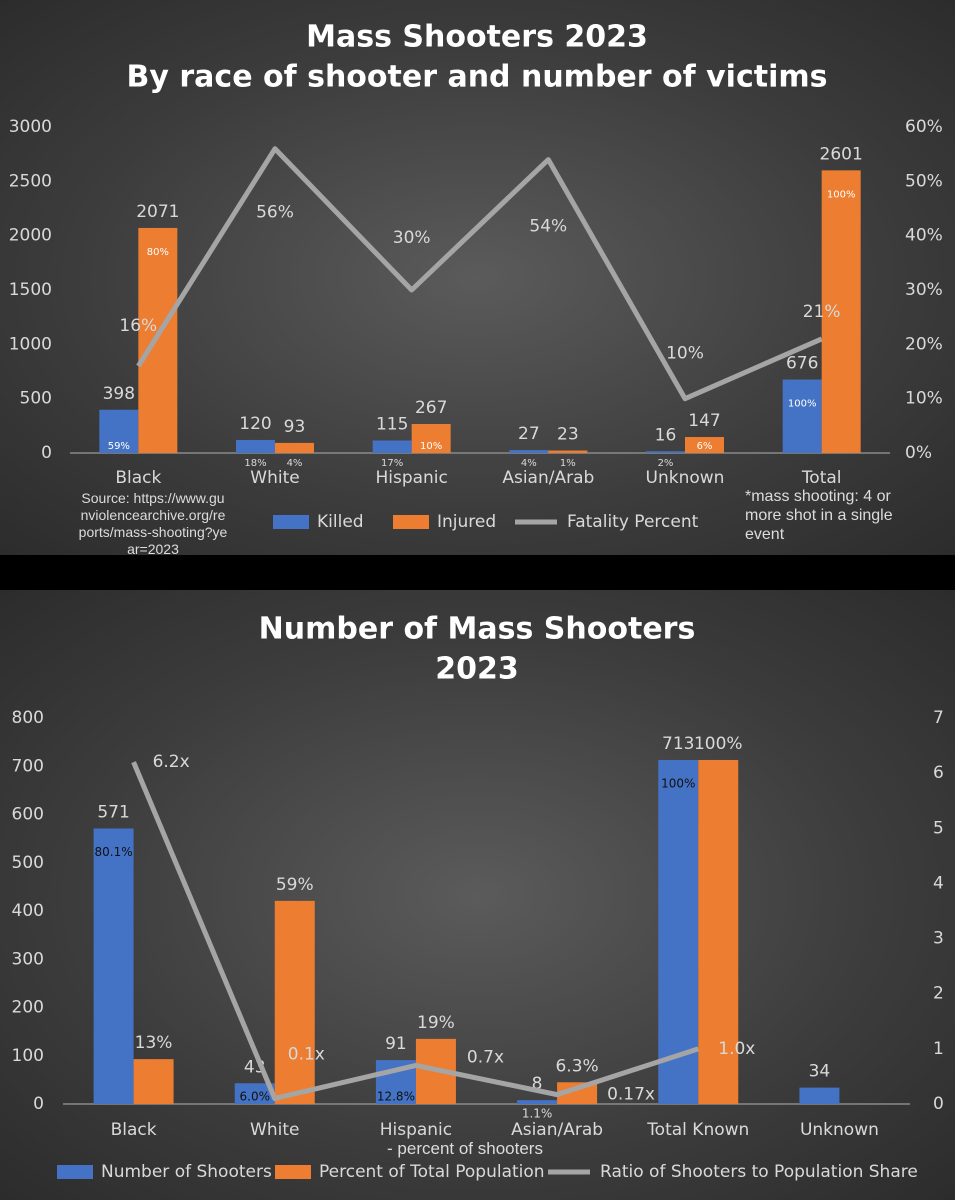 The image size is (955, 1200). Describe the element at coordinates (466, 522) in the screenshot. I see `legend-label: Injured` at that location.